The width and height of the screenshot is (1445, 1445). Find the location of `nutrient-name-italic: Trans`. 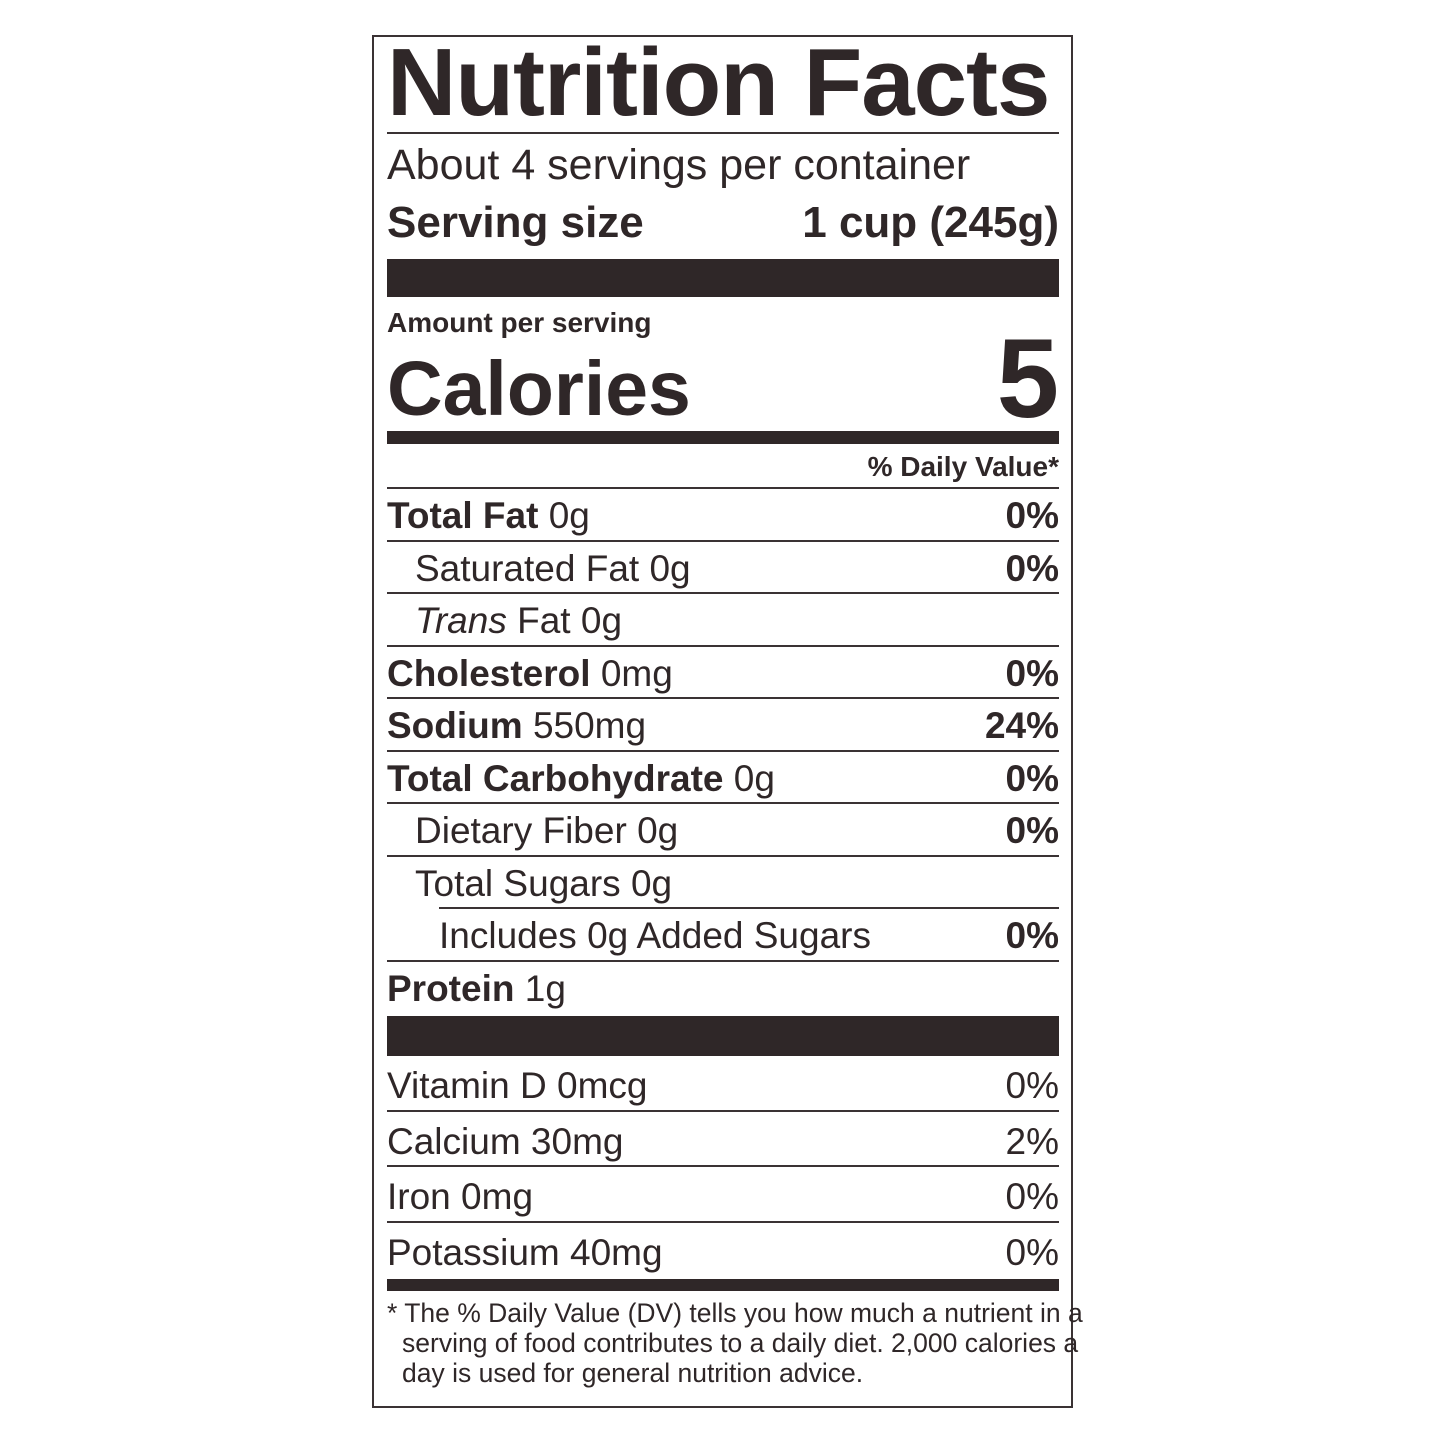

nutrient-name-italic: Trans is located at coordinates (461, 620).